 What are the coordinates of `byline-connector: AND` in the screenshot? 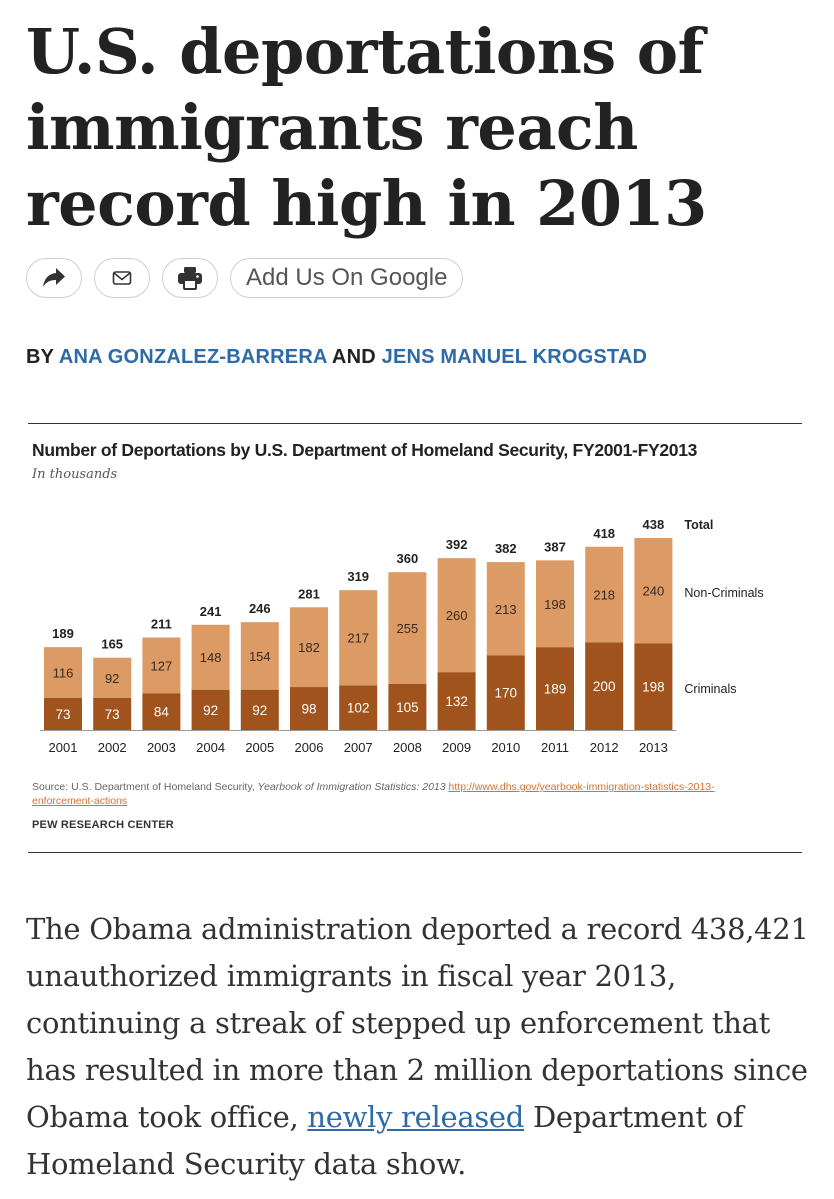 It's located at (353, 357).